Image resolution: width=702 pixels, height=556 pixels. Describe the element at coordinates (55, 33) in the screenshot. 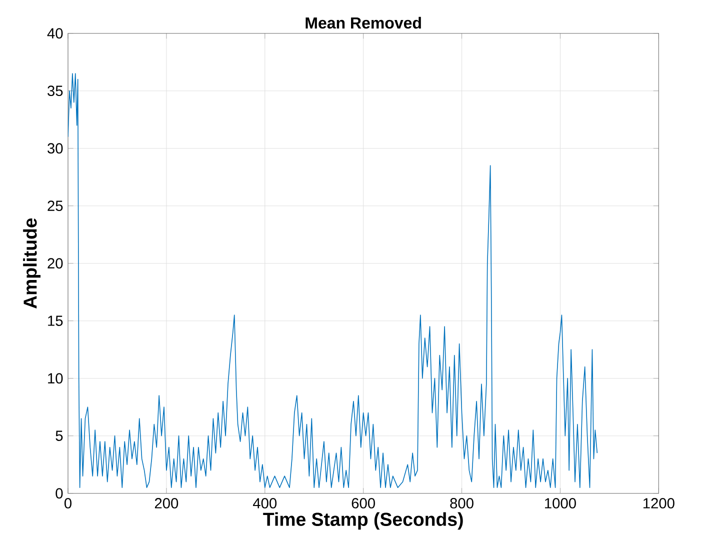

I see `y-tick-label: 40` at that location.